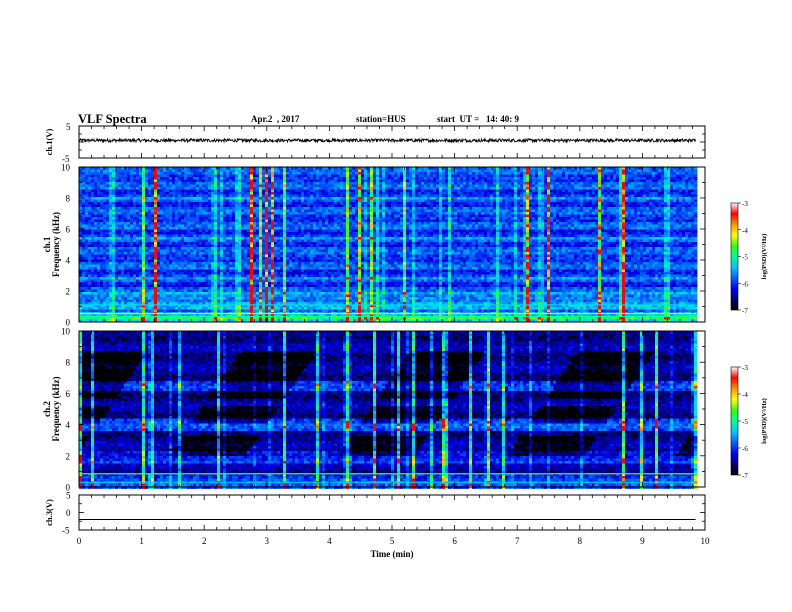 This screenshot has width=792, height=612. I want to click on ch1-spectrogram-colorbar-tick: -5, so click(745, 258).